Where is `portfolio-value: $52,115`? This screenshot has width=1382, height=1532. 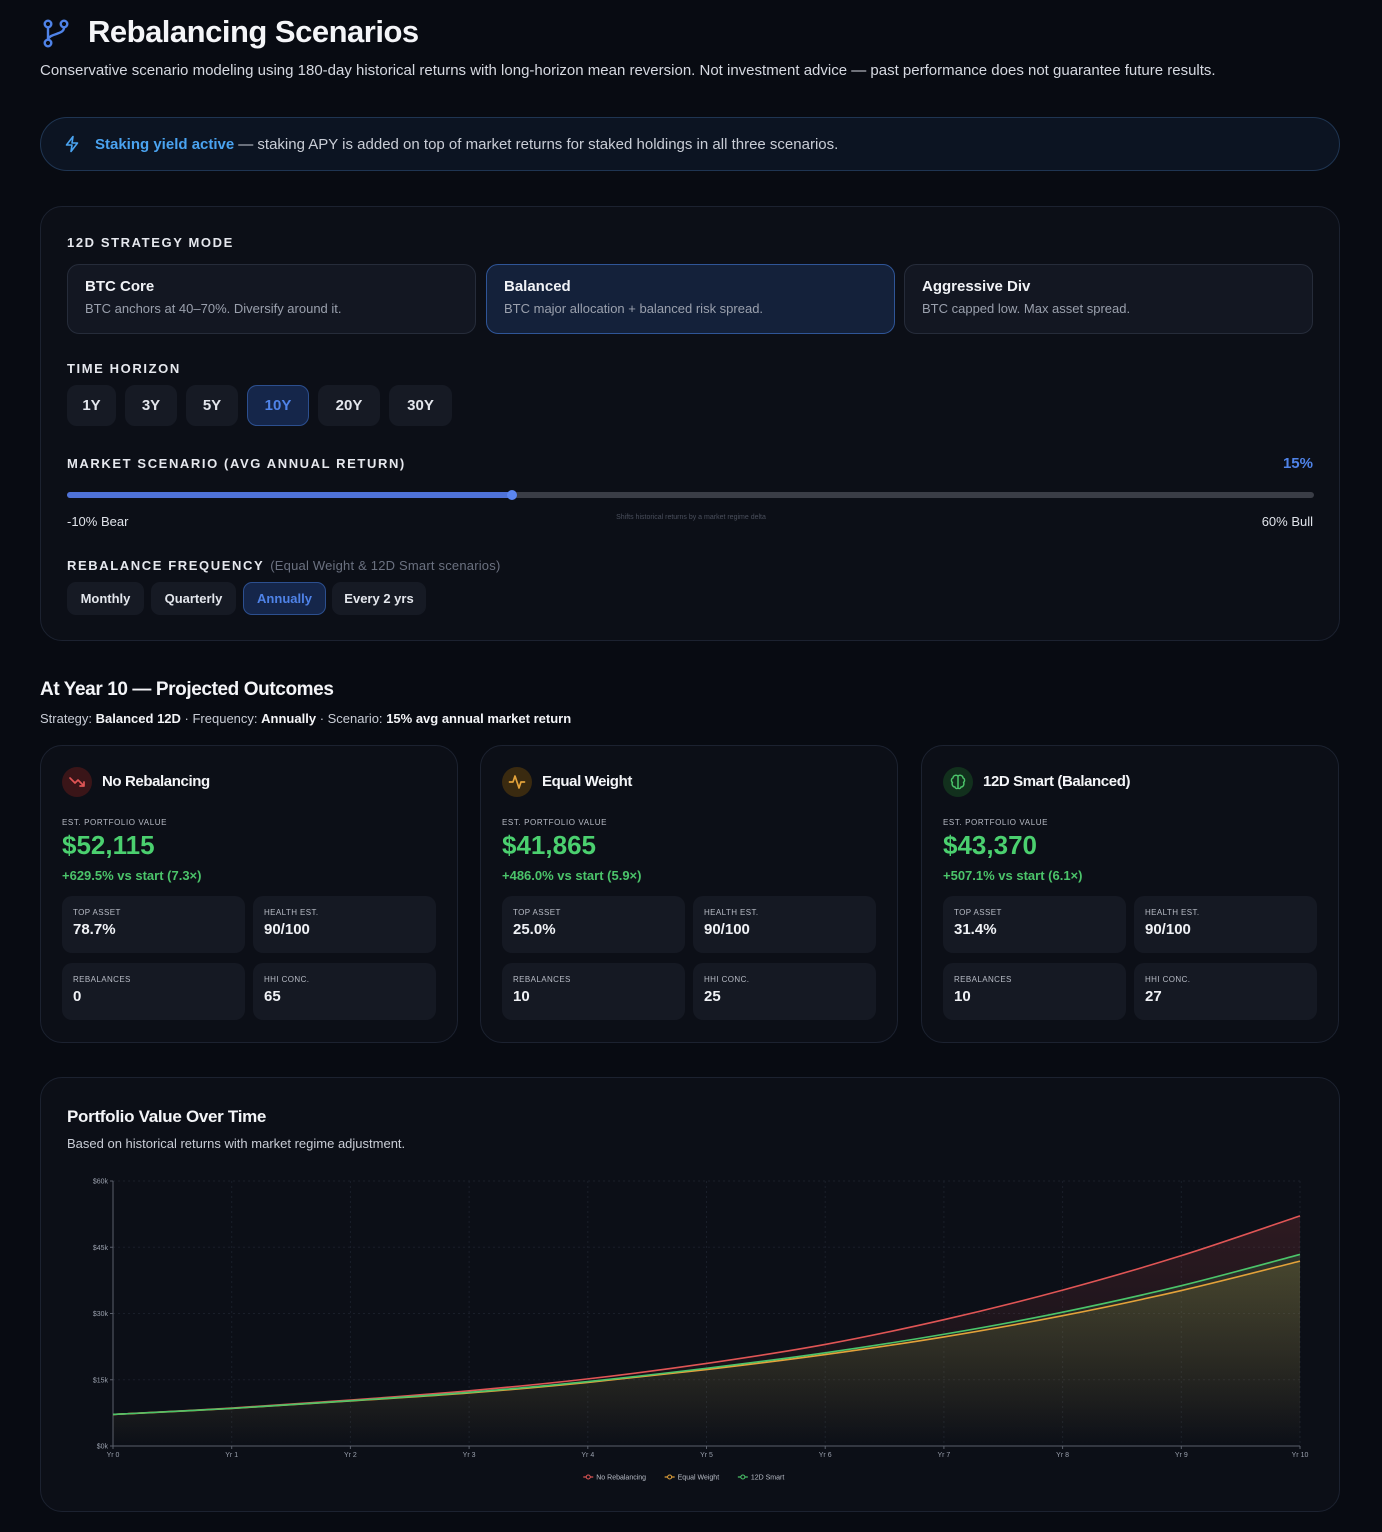
portfolio-value: $52,115 is located at coordinates (108, 845).